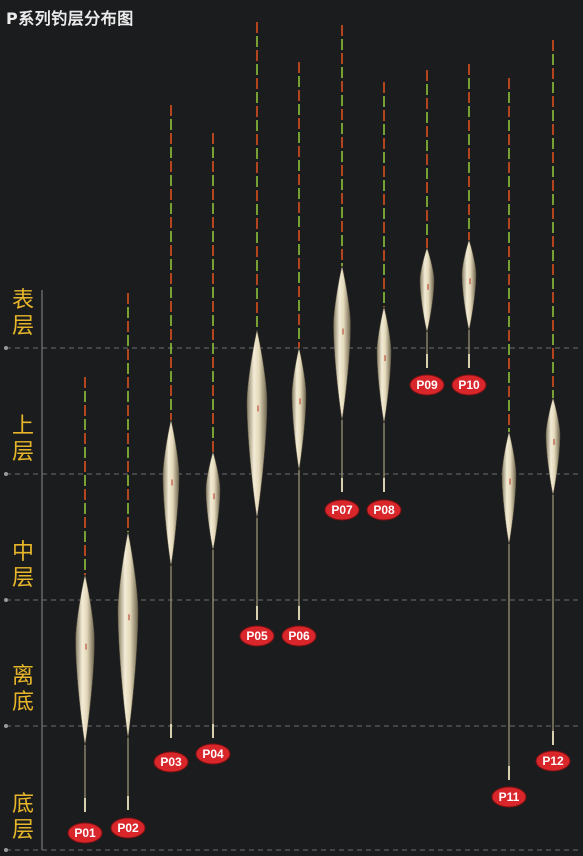 This screenshot has width=583, height=856. Describe the element at coordinates (384, 365) in the screenshot. I see `float-body-p08` at that location.